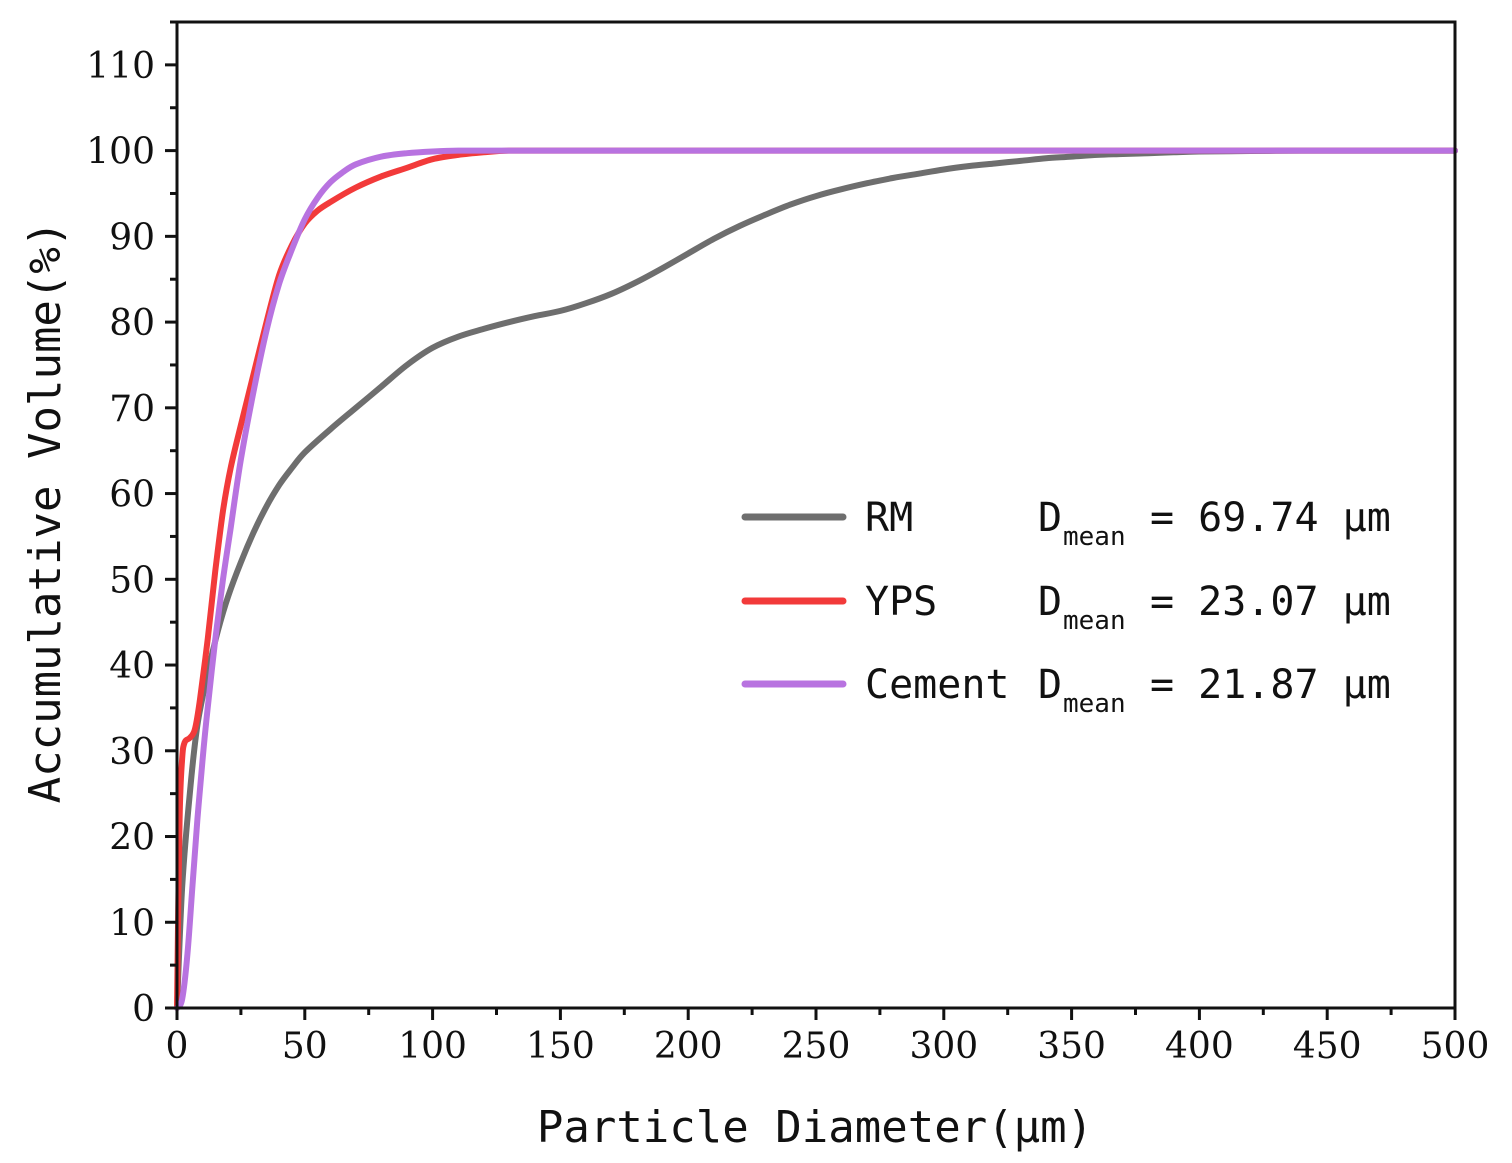 This screenshot has height=1163, width=1512. I want to click on x-tick-label: 450, so click(1327, 1046).